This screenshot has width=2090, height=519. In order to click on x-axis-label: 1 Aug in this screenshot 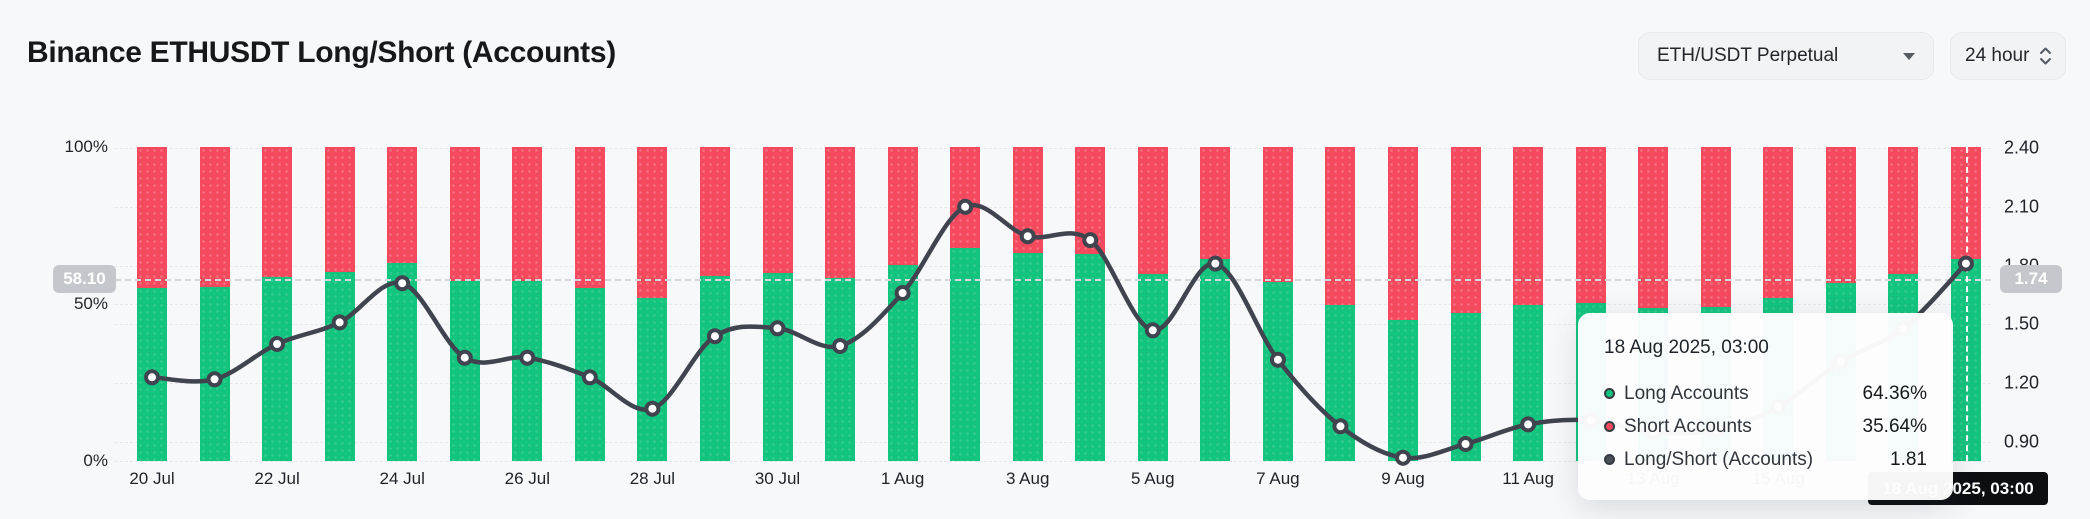, I will do `click(902, 478)`.